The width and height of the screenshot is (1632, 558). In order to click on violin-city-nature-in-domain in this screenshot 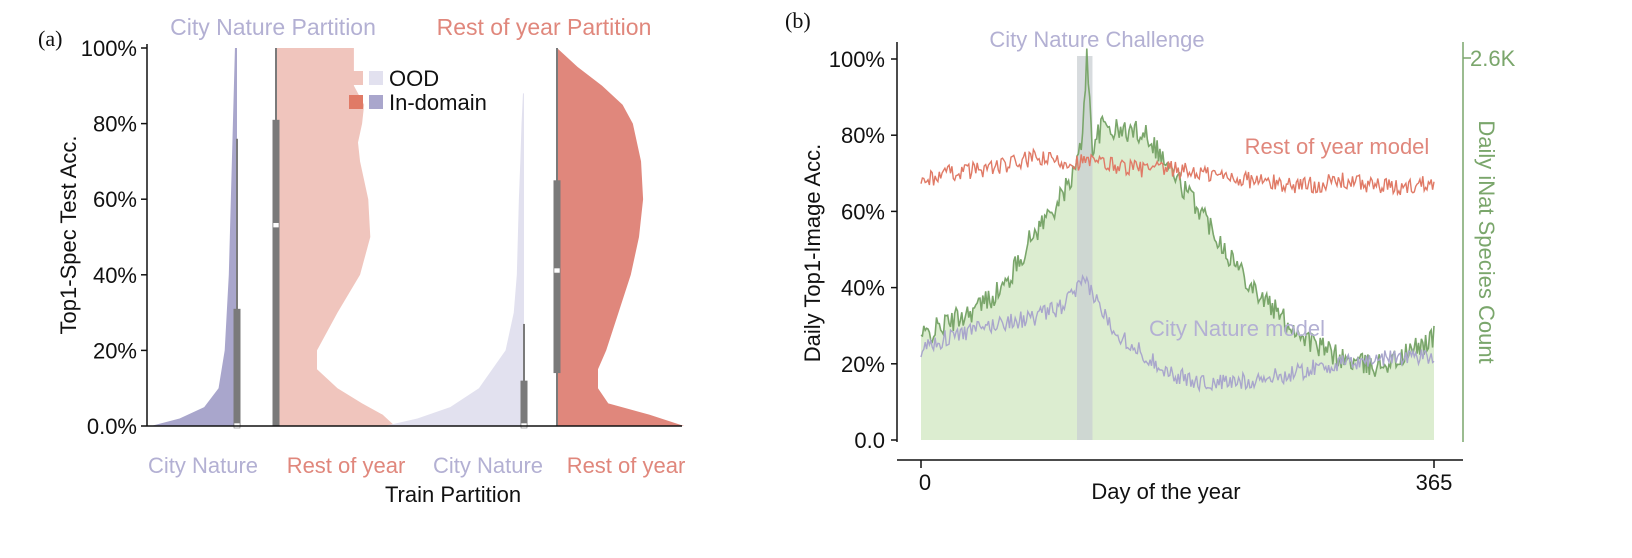, I will do `click(193, 237)`.